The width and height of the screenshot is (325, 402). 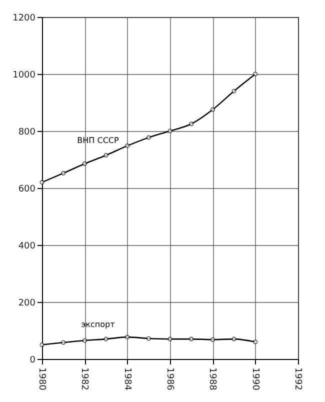 I want to click on x-tick-label: 1988, so click(x=212, y=379).